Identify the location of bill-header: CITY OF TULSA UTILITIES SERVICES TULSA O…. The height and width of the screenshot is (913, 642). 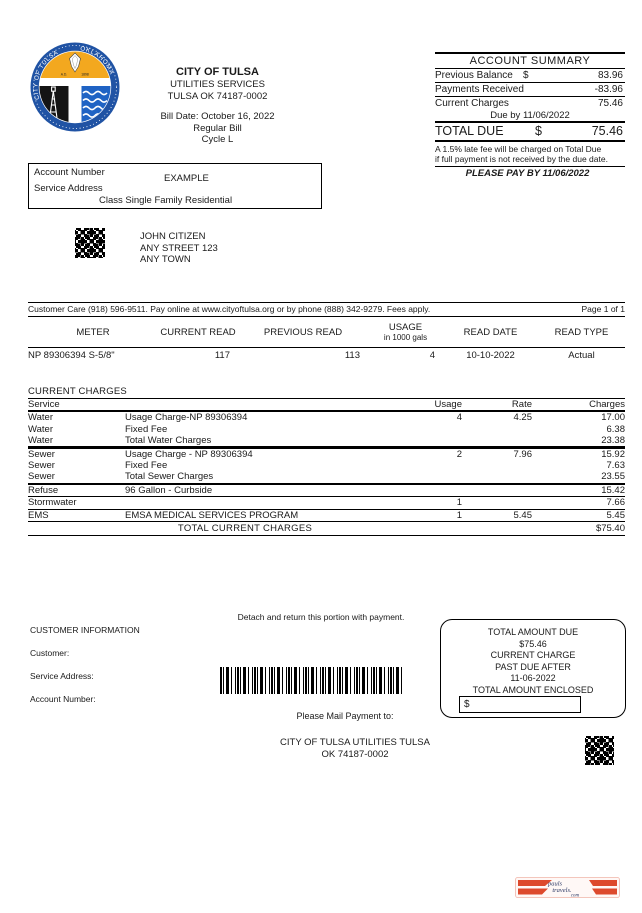
(217, 106).